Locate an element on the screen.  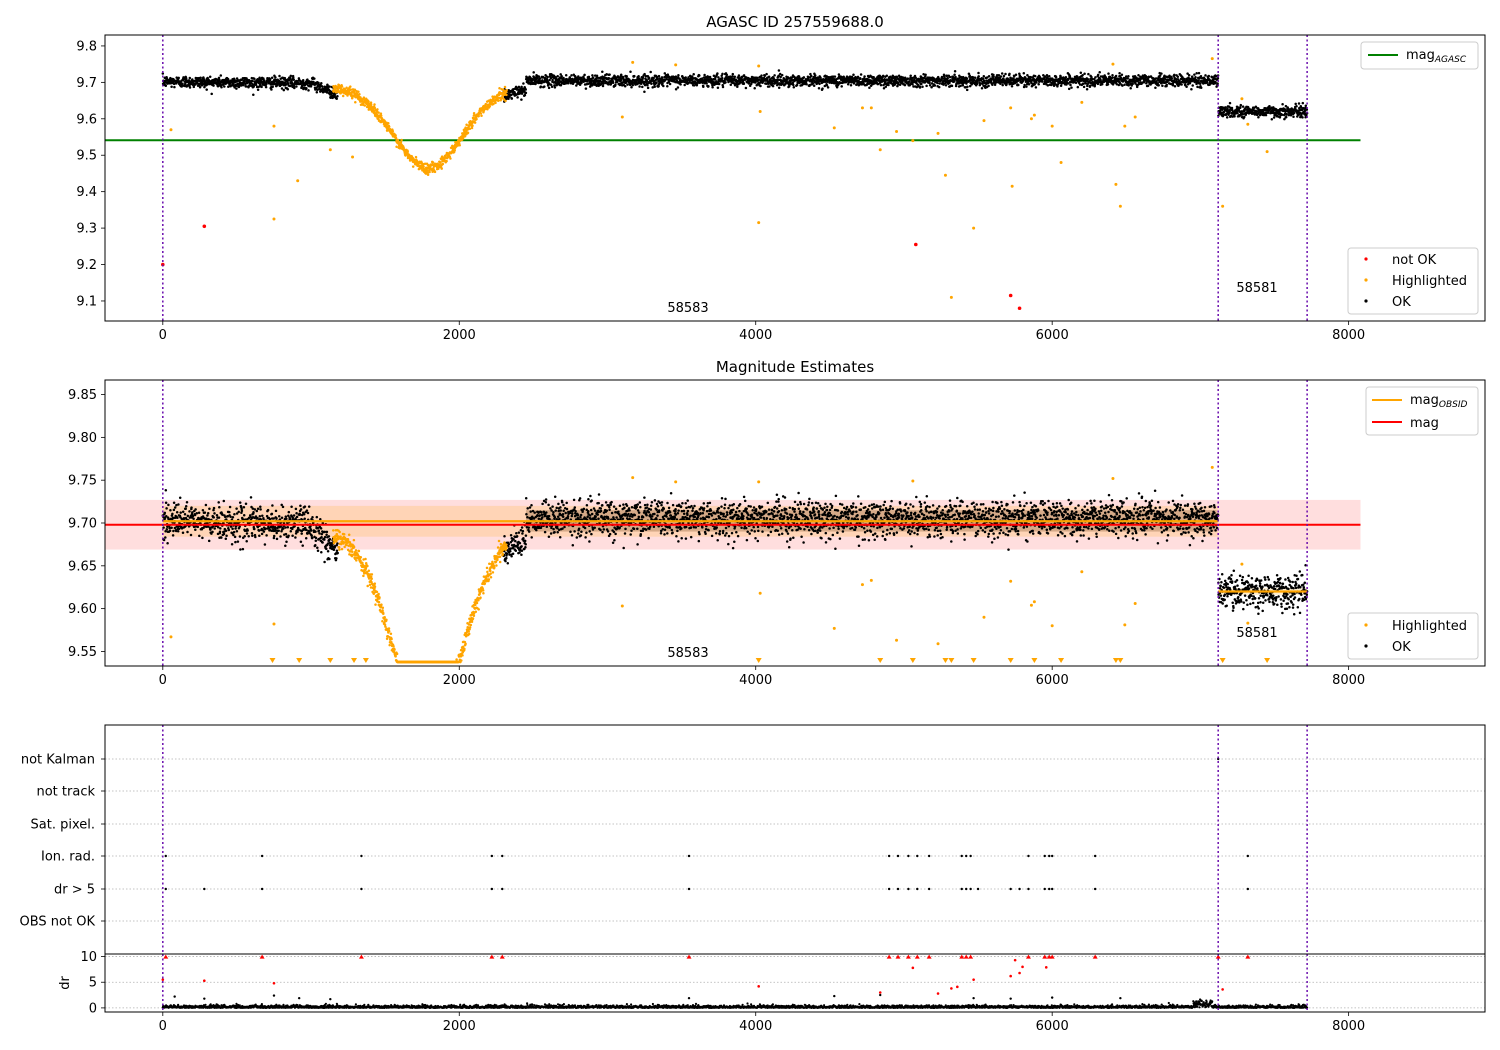
y-tick-label: 9.2 is located at coordinates (86, 265).